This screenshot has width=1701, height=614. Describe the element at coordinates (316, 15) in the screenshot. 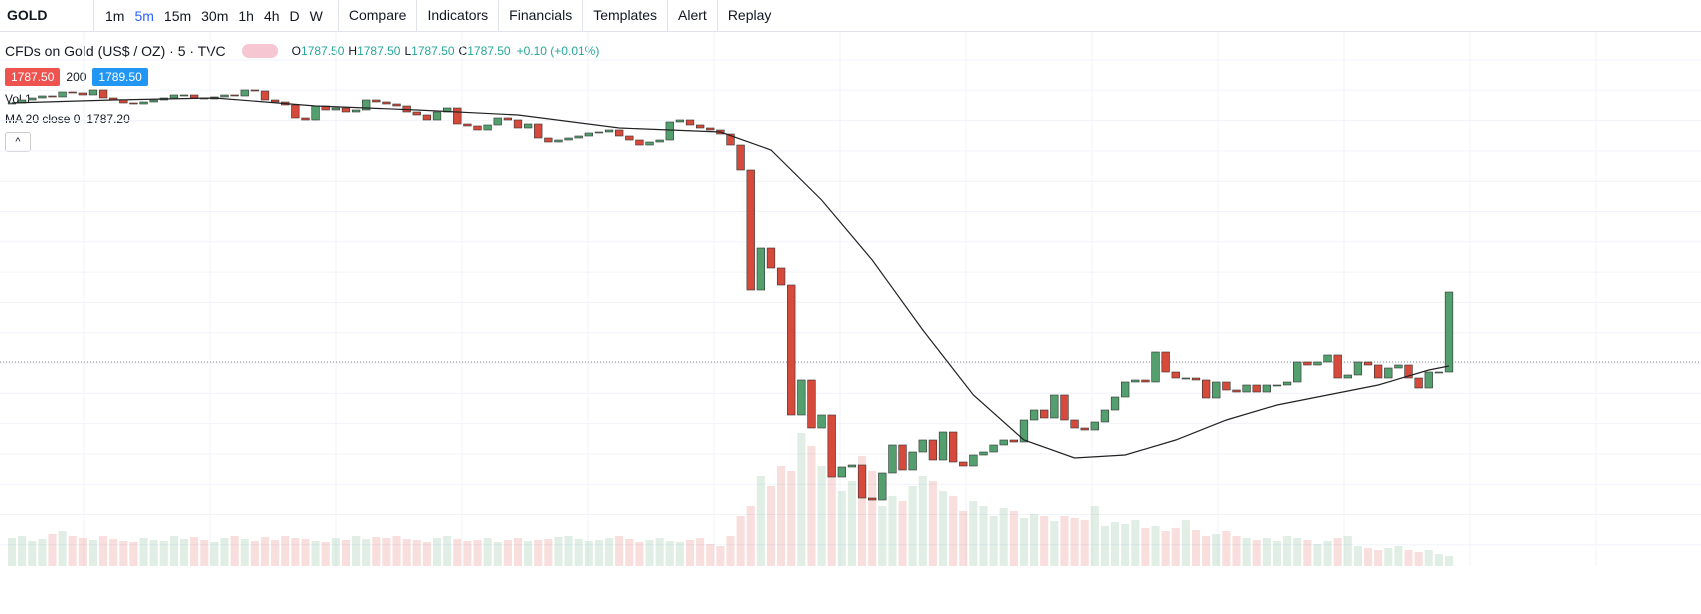

I see `interval: W` at that location.